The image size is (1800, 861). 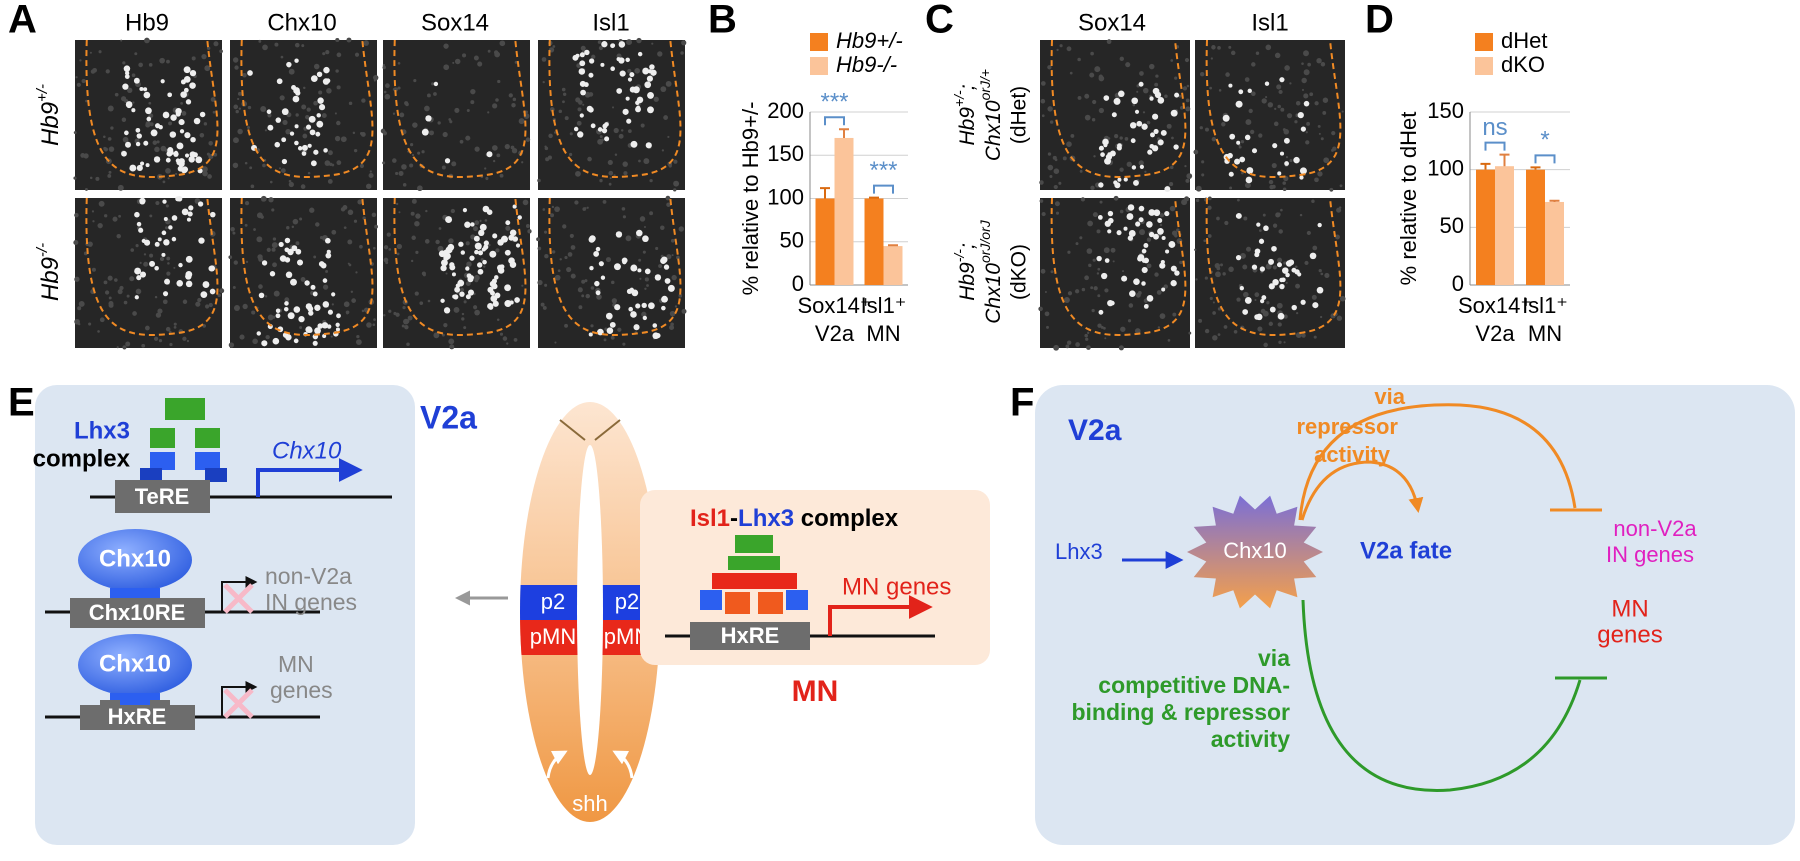 What do you see at coordinates (869, 40) in the screenshot?
I see `legend-label: Hb9+/-` at bounding box center [869, 40].